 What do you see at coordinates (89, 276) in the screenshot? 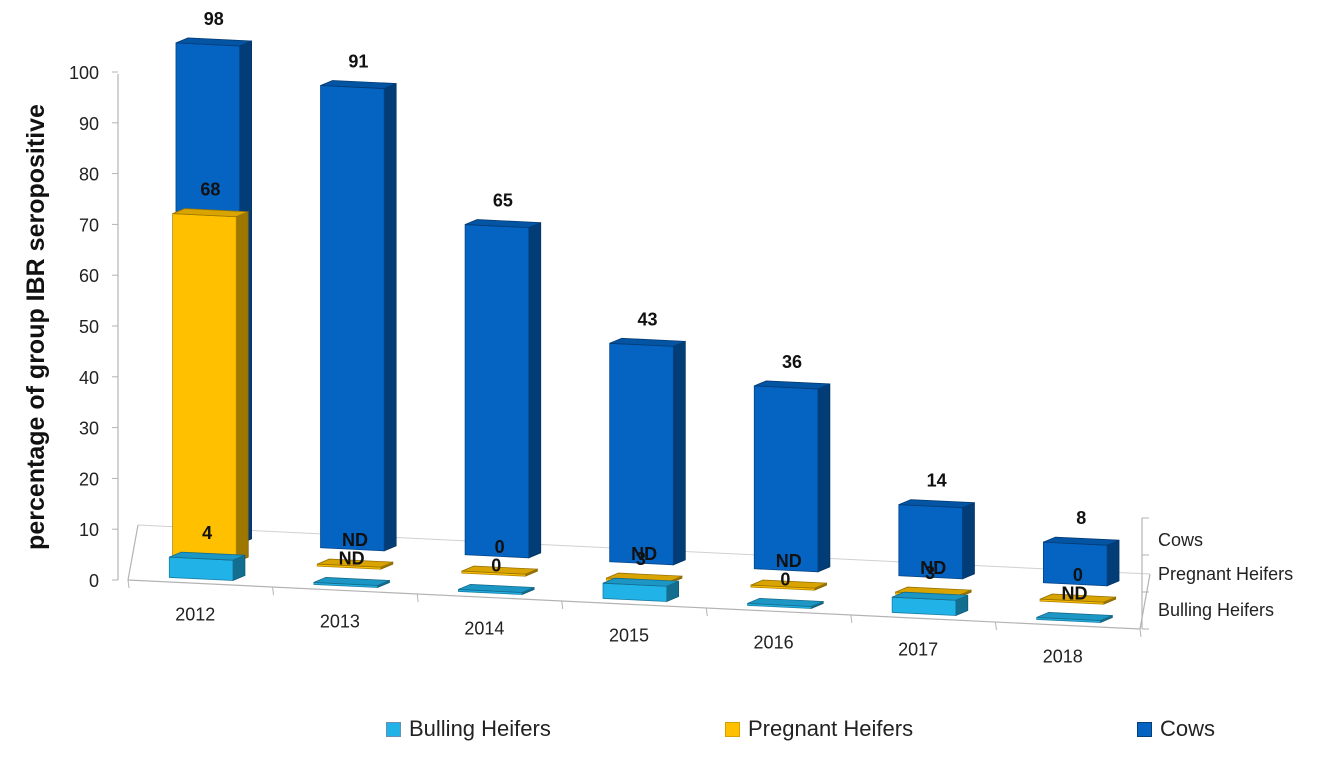
I see `y-tick-label-60: 60` at bounding box center [89, 276].